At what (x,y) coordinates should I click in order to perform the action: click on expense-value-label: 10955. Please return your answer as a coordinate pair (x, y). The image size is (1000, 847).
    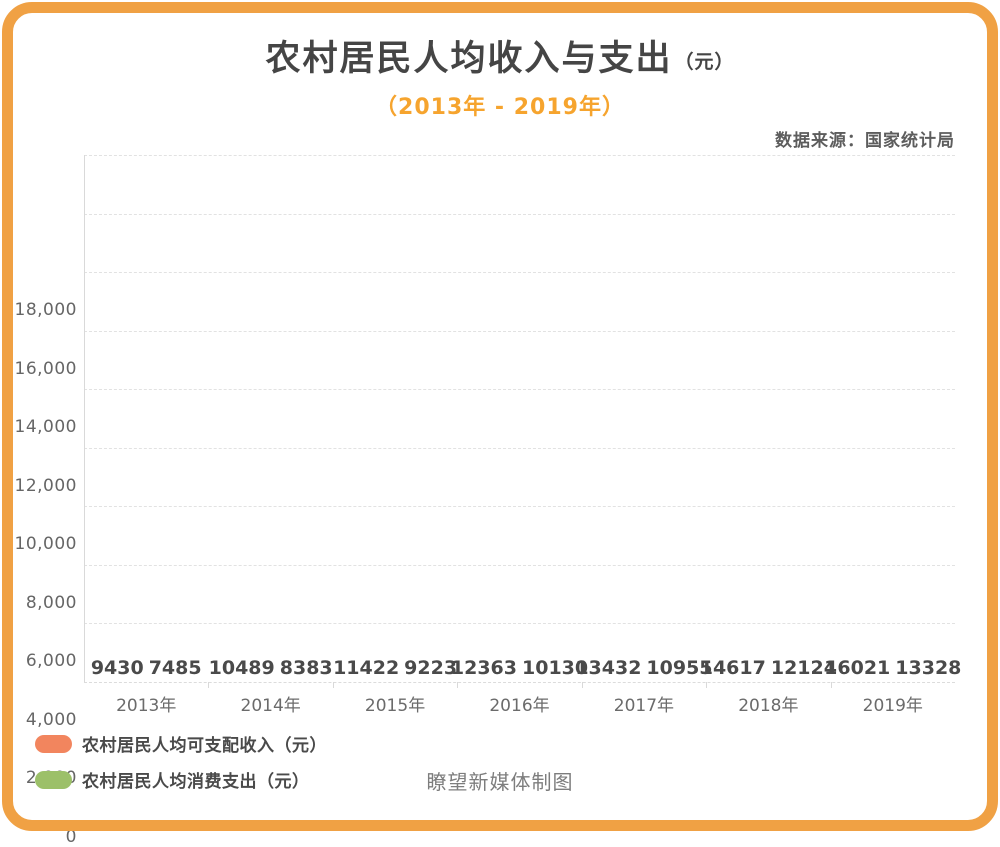
    Looking at the image, I should click on (679, 668).